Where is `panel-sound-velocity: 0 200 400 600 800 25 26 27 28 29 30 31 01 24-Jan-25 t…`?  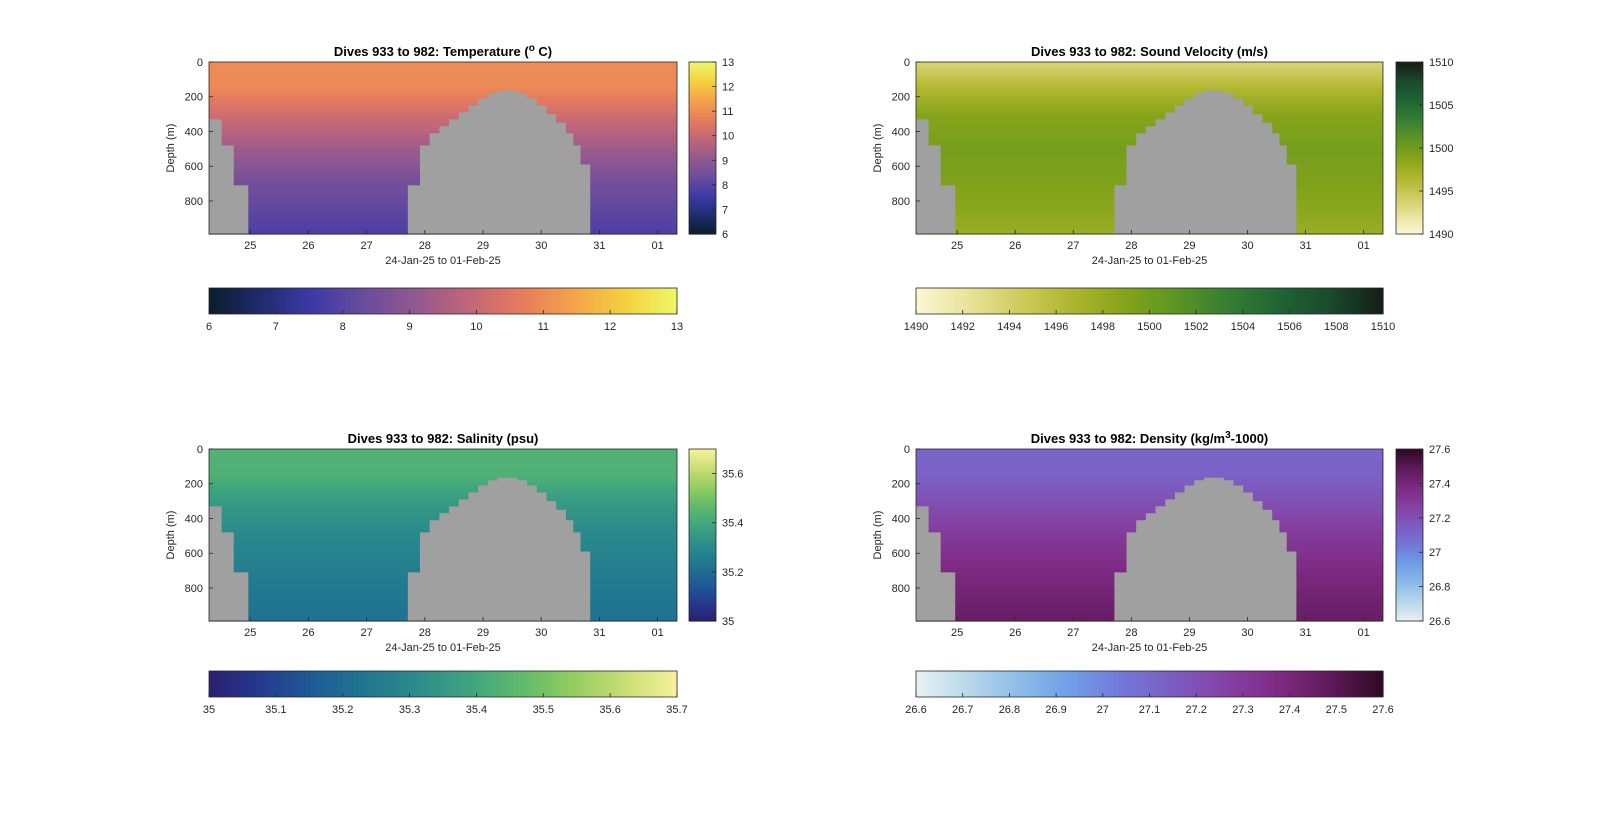
panel-sound-velocity: 0 200 400 600 800 25 26 27 28 29 30 31 01 24-Jan-25 t… is located at coordinates (1162, 188).